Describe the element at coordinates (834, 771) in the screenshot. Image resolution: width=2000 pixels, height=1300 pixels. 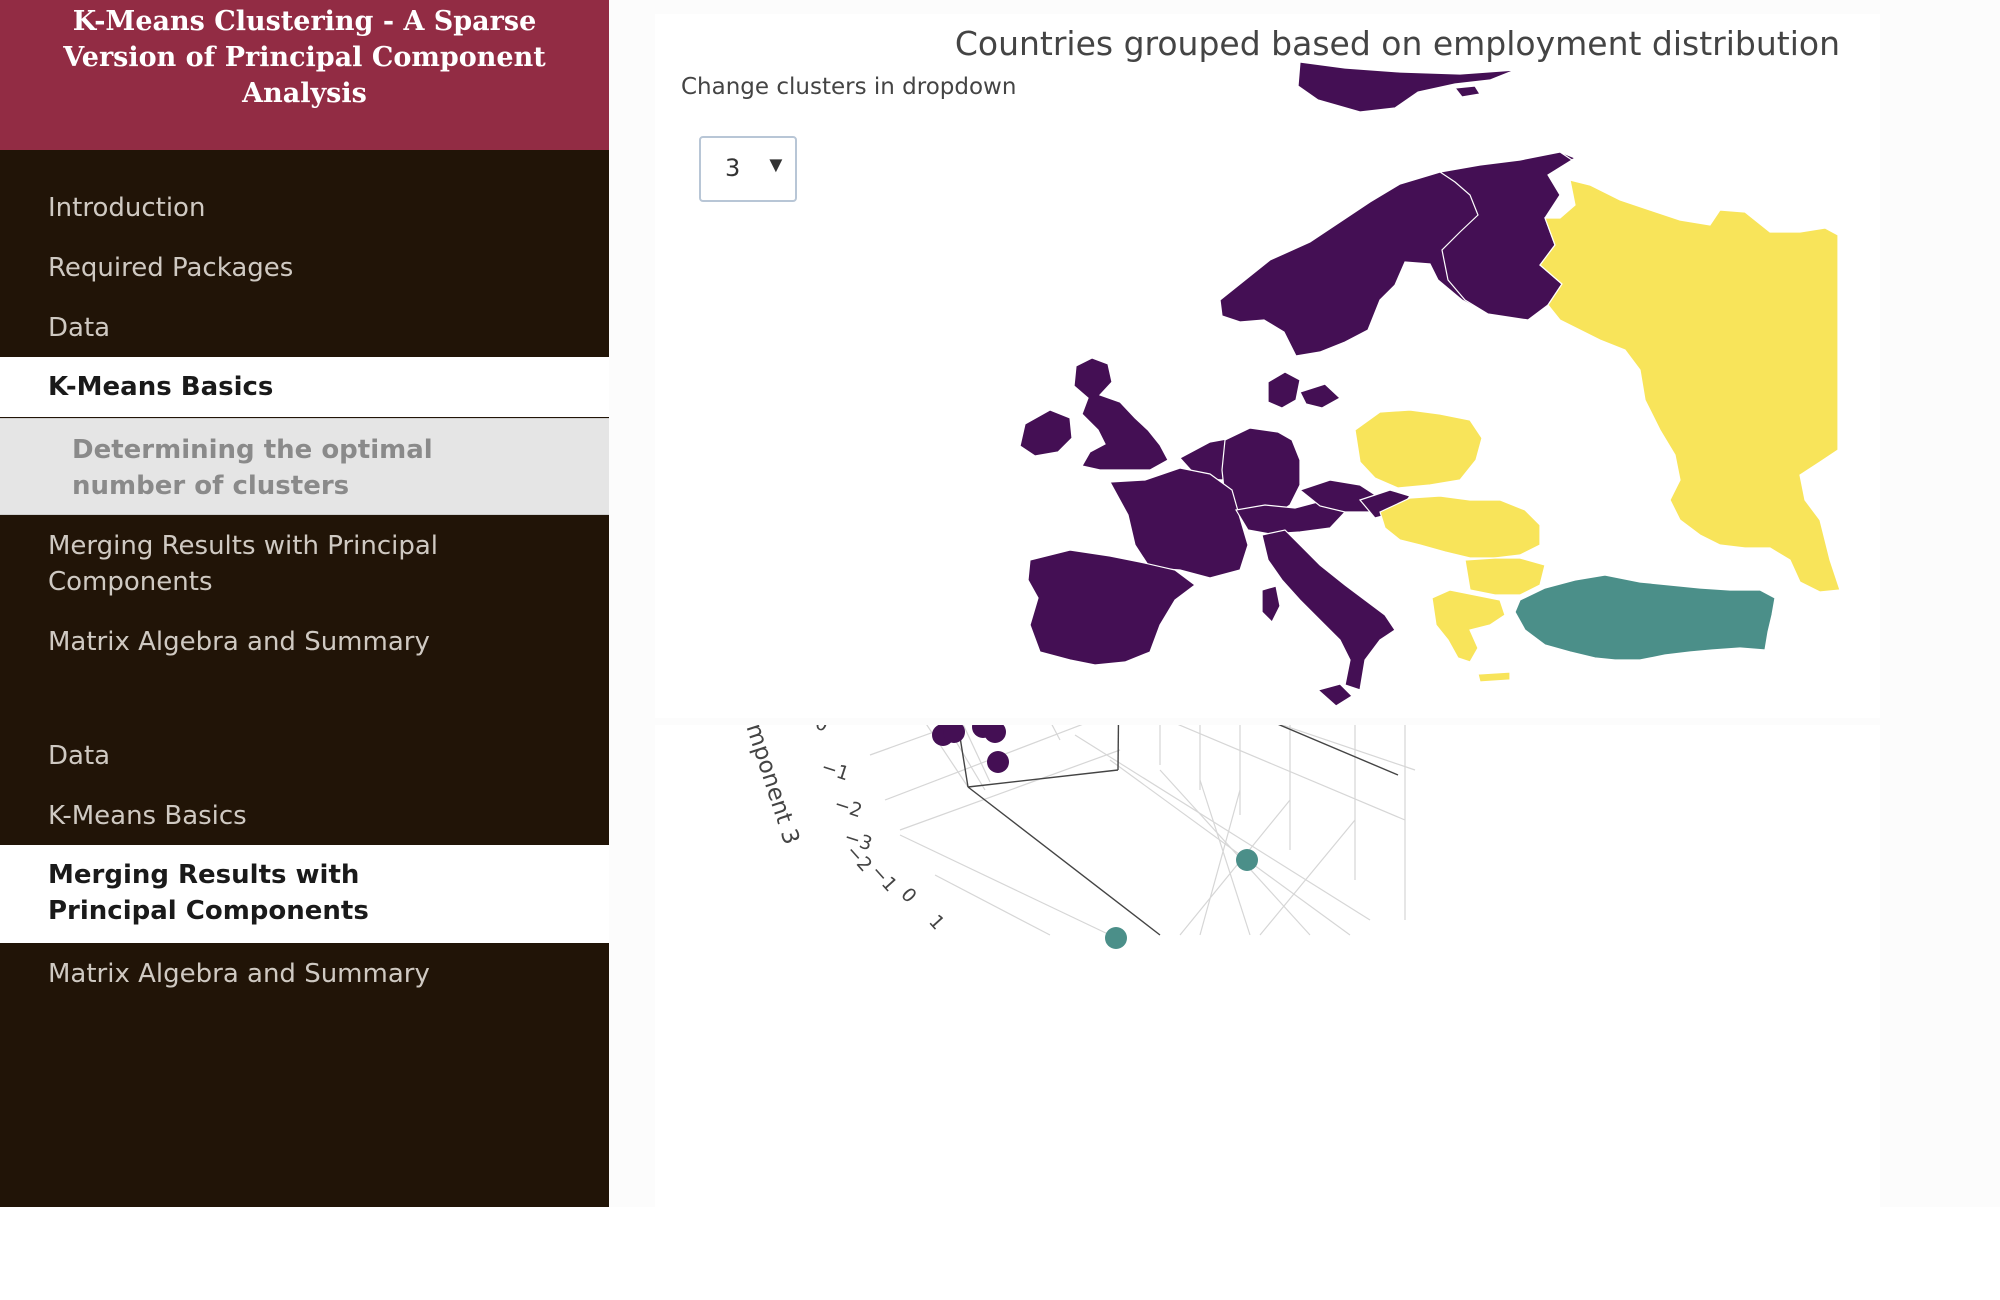
I see `z-tick-label: −1` at that location.